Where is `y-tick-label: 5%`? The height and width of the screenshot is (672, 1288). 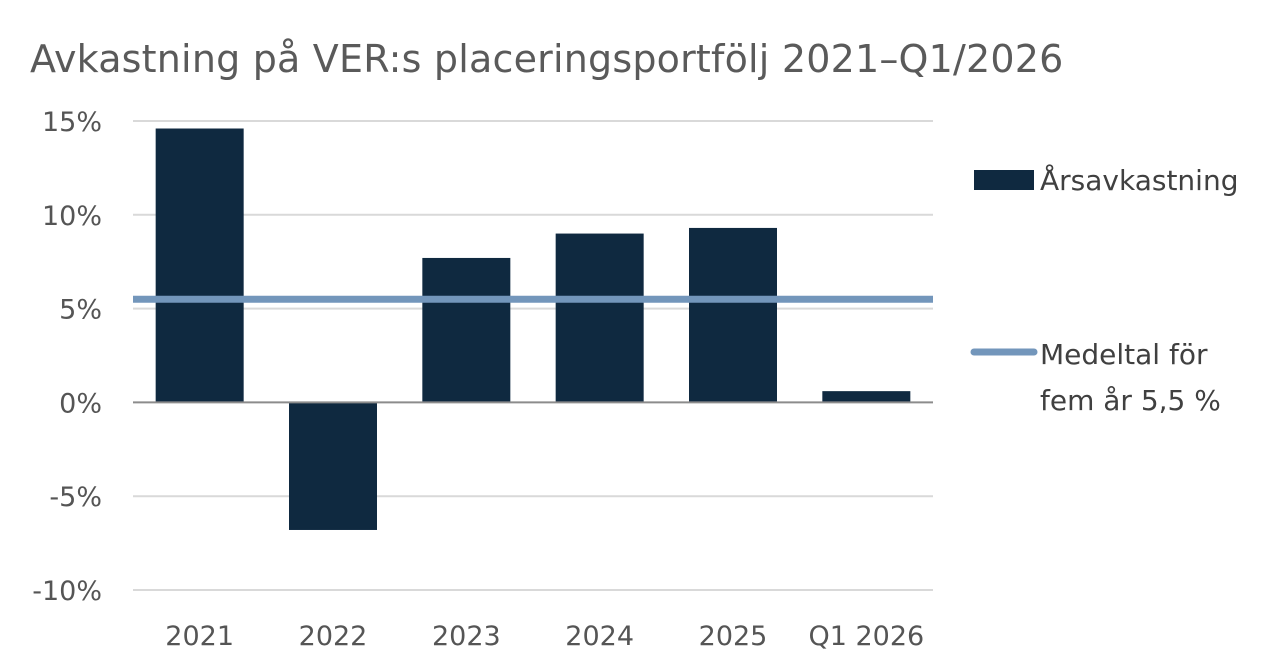 y-tick-label: 5% is located at coordinates (80, 310).